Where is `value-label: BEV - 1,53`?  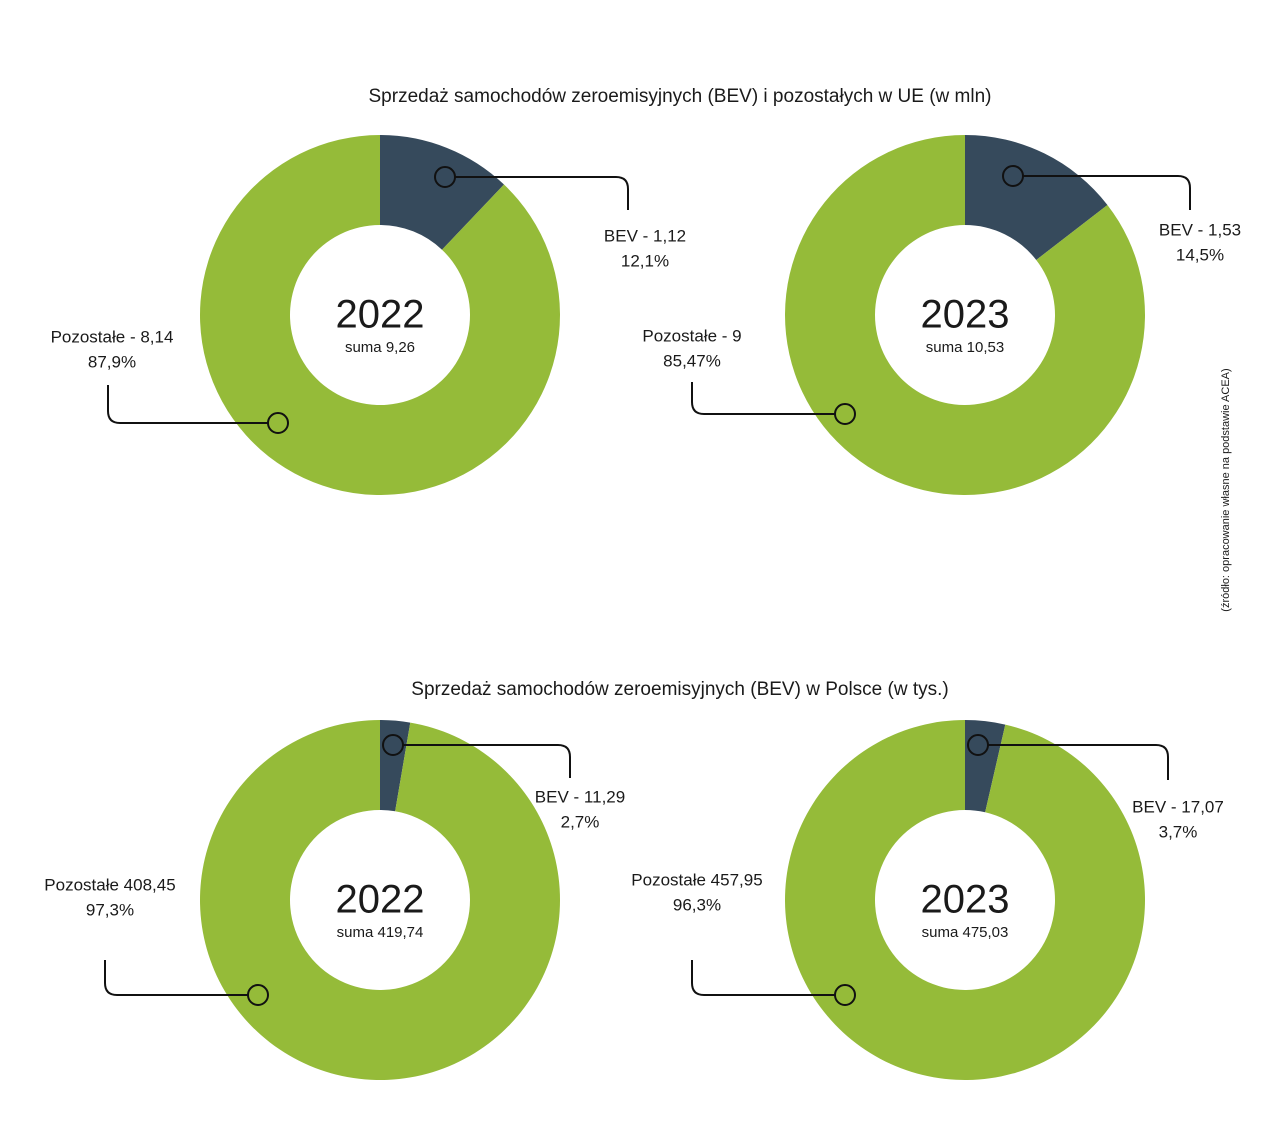
value-label: BEV - 1,53 is located at coordinates (1200, 229).